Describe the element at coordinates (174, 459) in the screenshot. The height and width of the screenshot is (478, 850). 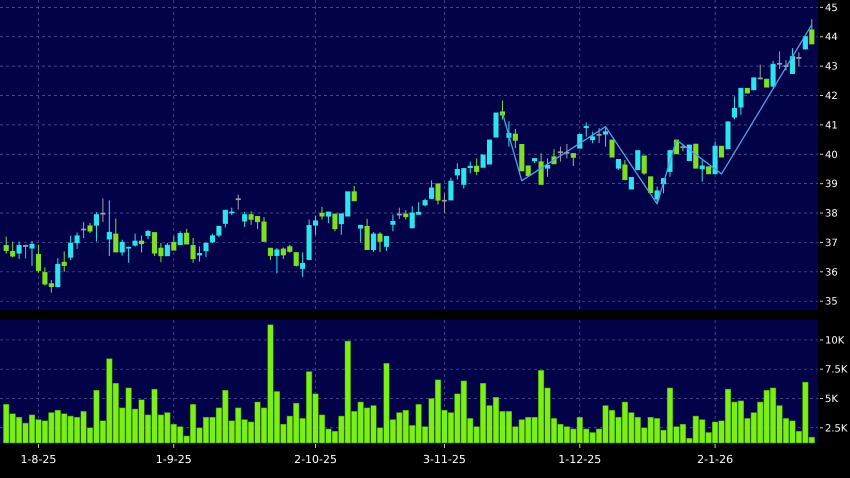
I see `x-tick-label: 1-9-25` at that location.